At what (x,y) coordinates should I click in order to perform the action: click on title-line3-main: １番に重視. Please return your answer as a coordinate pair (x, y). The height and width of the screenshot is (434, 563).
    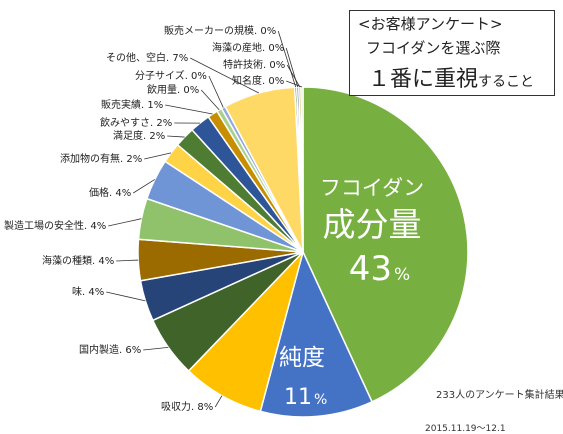
    Looking at the image, I should click on (423, 79).